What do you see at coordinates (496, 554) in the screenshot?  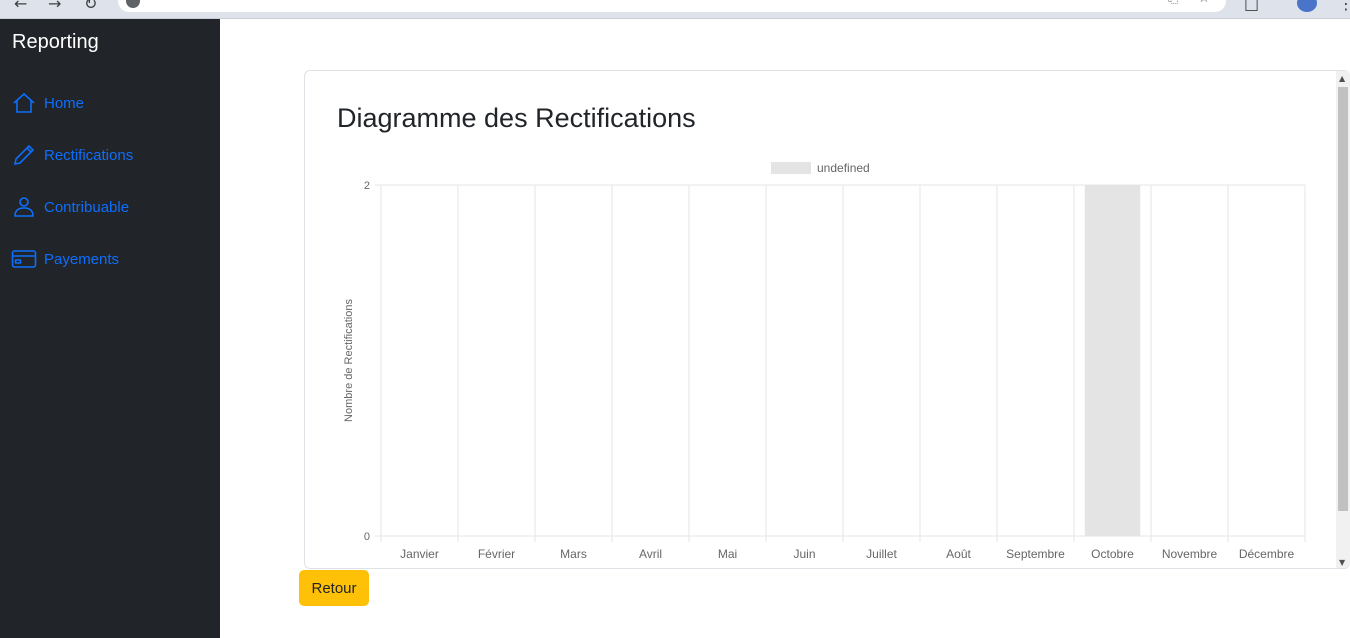 I see `x-tick-label: Février` at bounding box center [496, 554].